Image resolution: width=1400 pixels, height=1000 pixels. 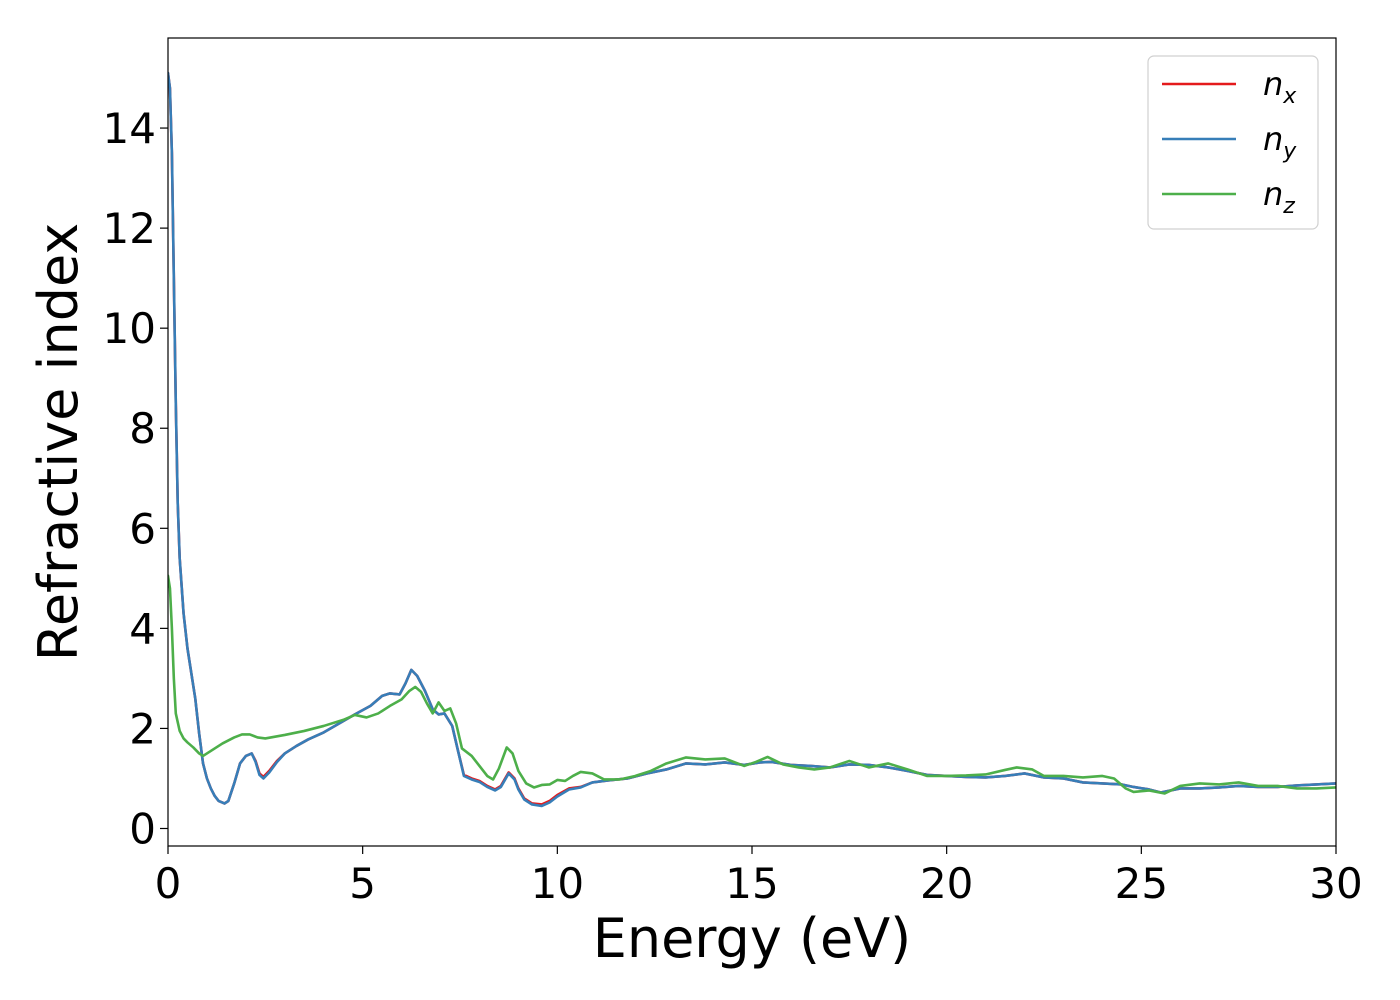 I want to click on y-tick-label: 0, so click(x=142, y=828).